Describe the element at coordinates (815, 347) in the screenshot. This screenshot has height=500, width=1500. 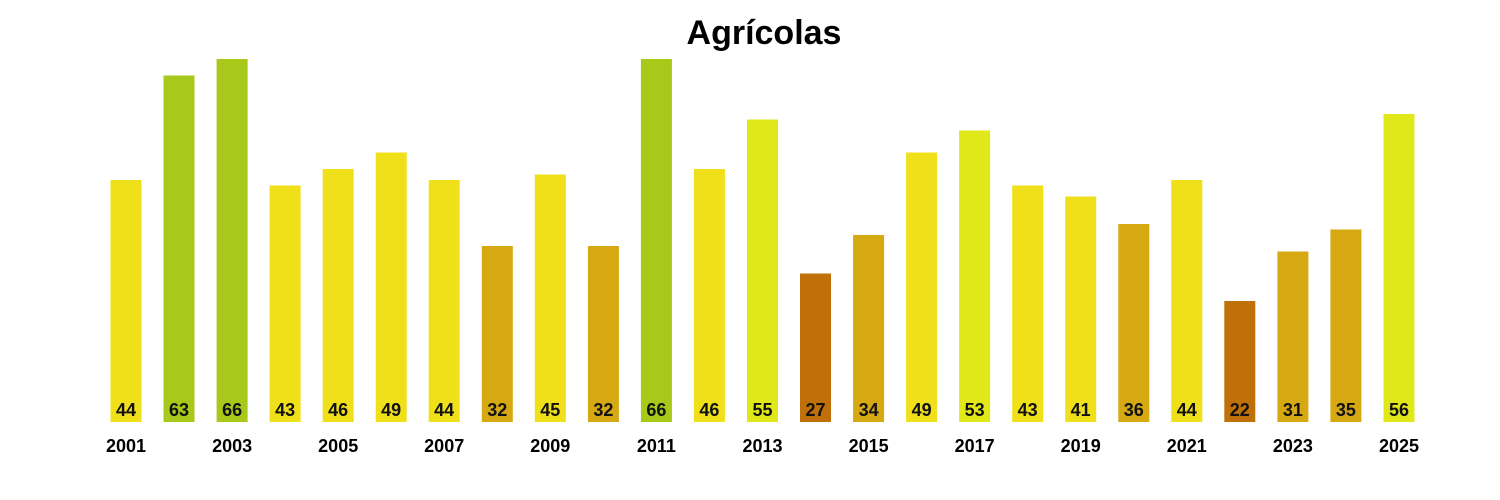
I see `bar-2014` at that location.